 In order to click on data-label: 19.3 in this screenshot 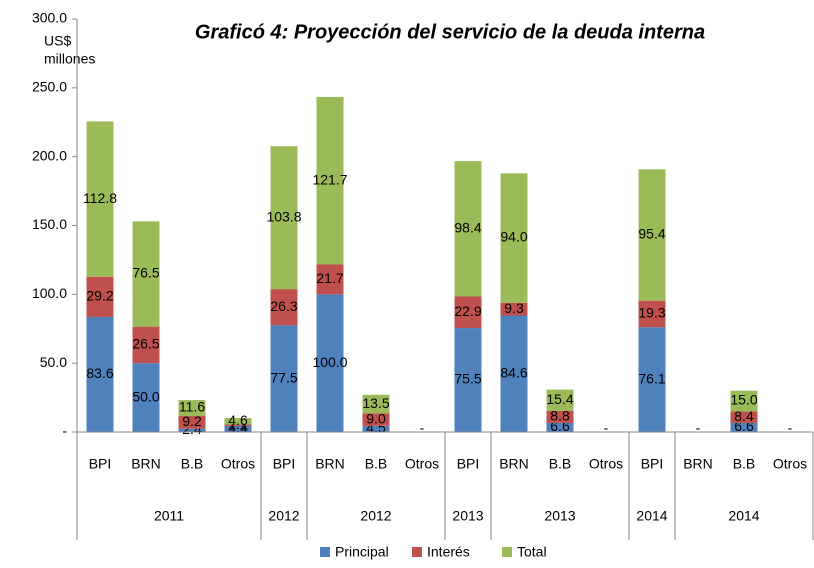, I will do `click(651, 313)`.